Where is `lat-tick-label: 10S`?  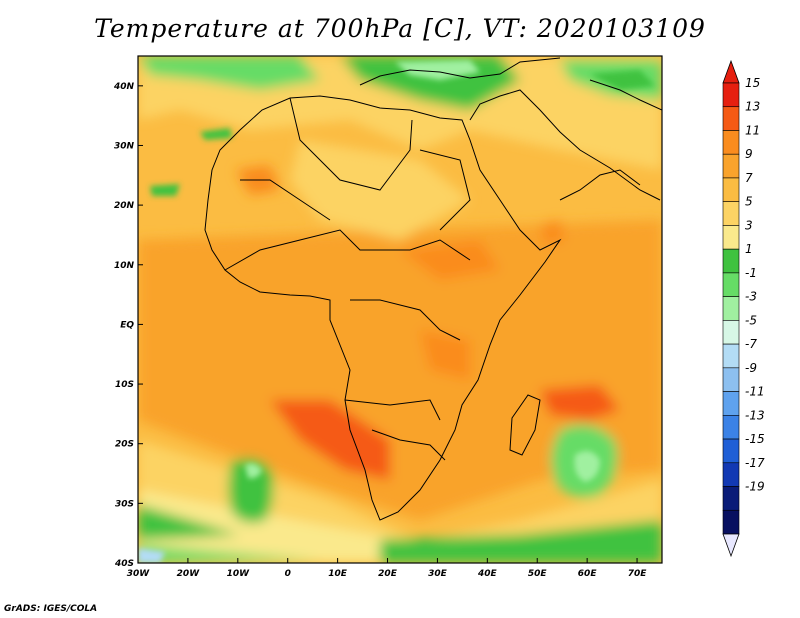 lat-tick-label: 10S is located at coordinates (124, 385).